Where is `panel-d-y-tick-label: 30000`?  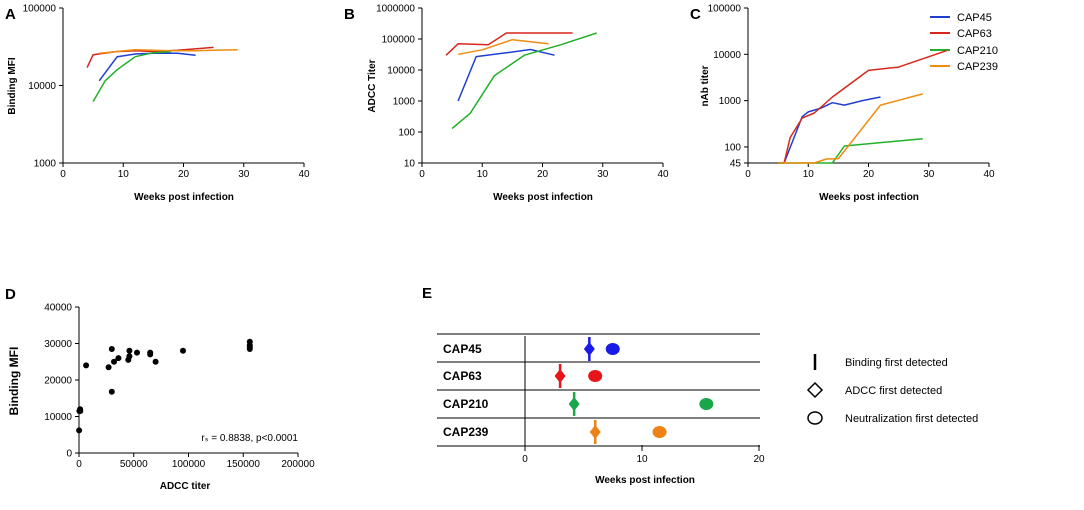
panel-d-y-tick-label: 30000 is located at coordinates (58, 344).